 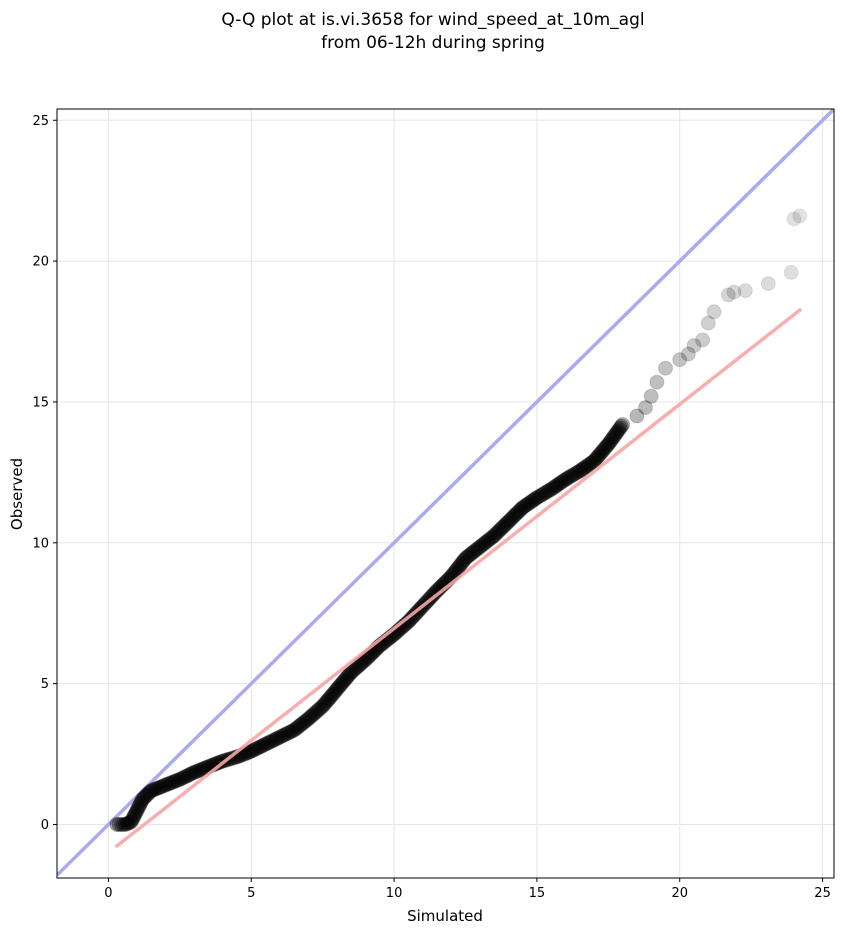 I want to click on x-axis: 0 5 10 15 20 25, so click(x=467, y=889).